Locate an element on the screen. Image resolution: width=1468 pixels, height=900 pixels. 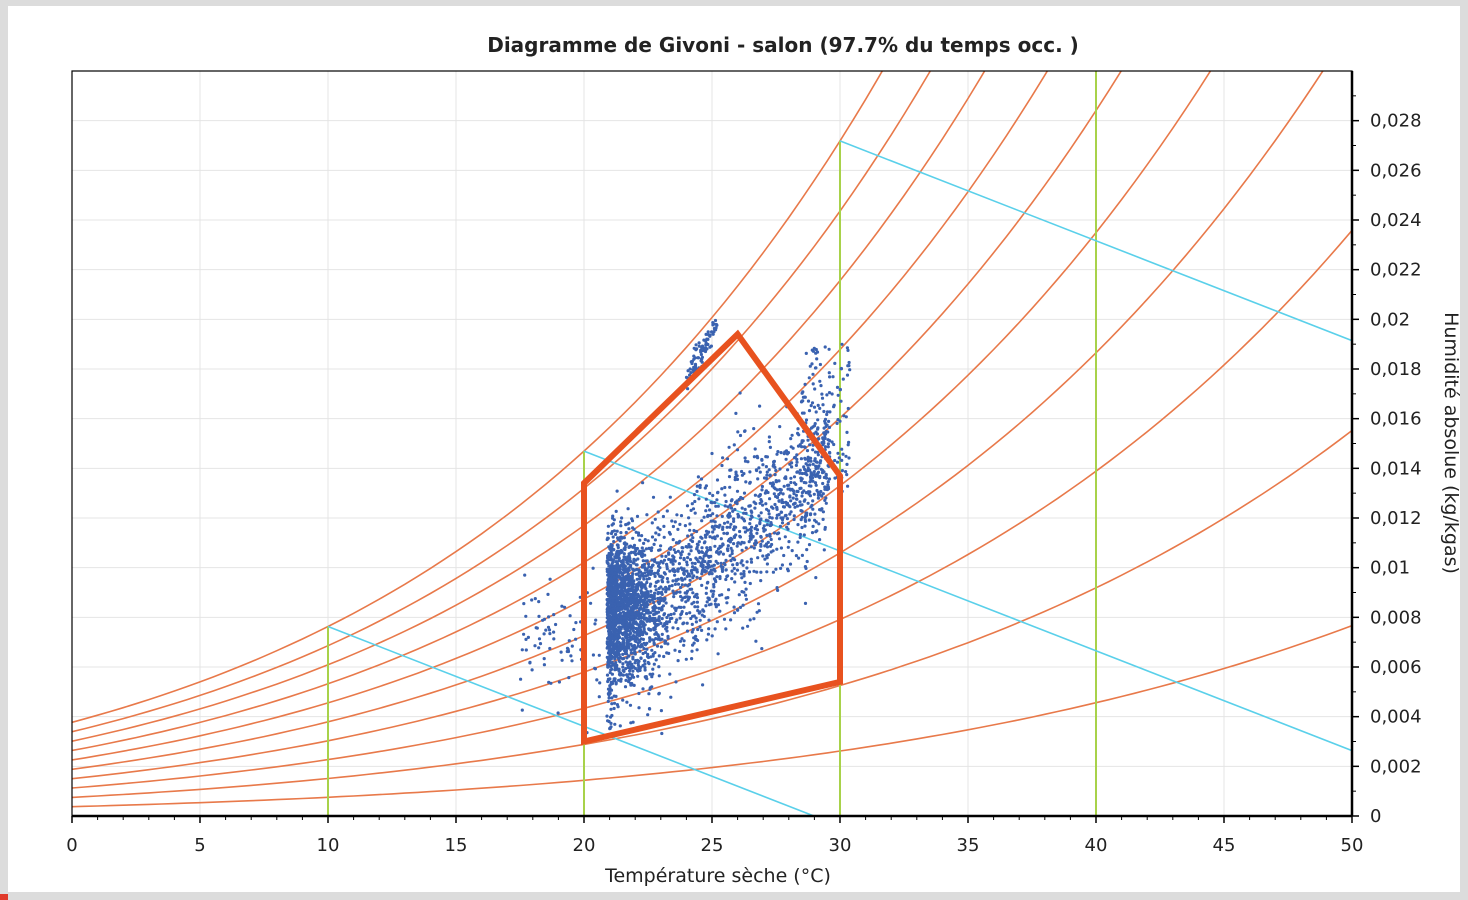
y-tick-label: 0,028 is located at coordinates (1396, 121).